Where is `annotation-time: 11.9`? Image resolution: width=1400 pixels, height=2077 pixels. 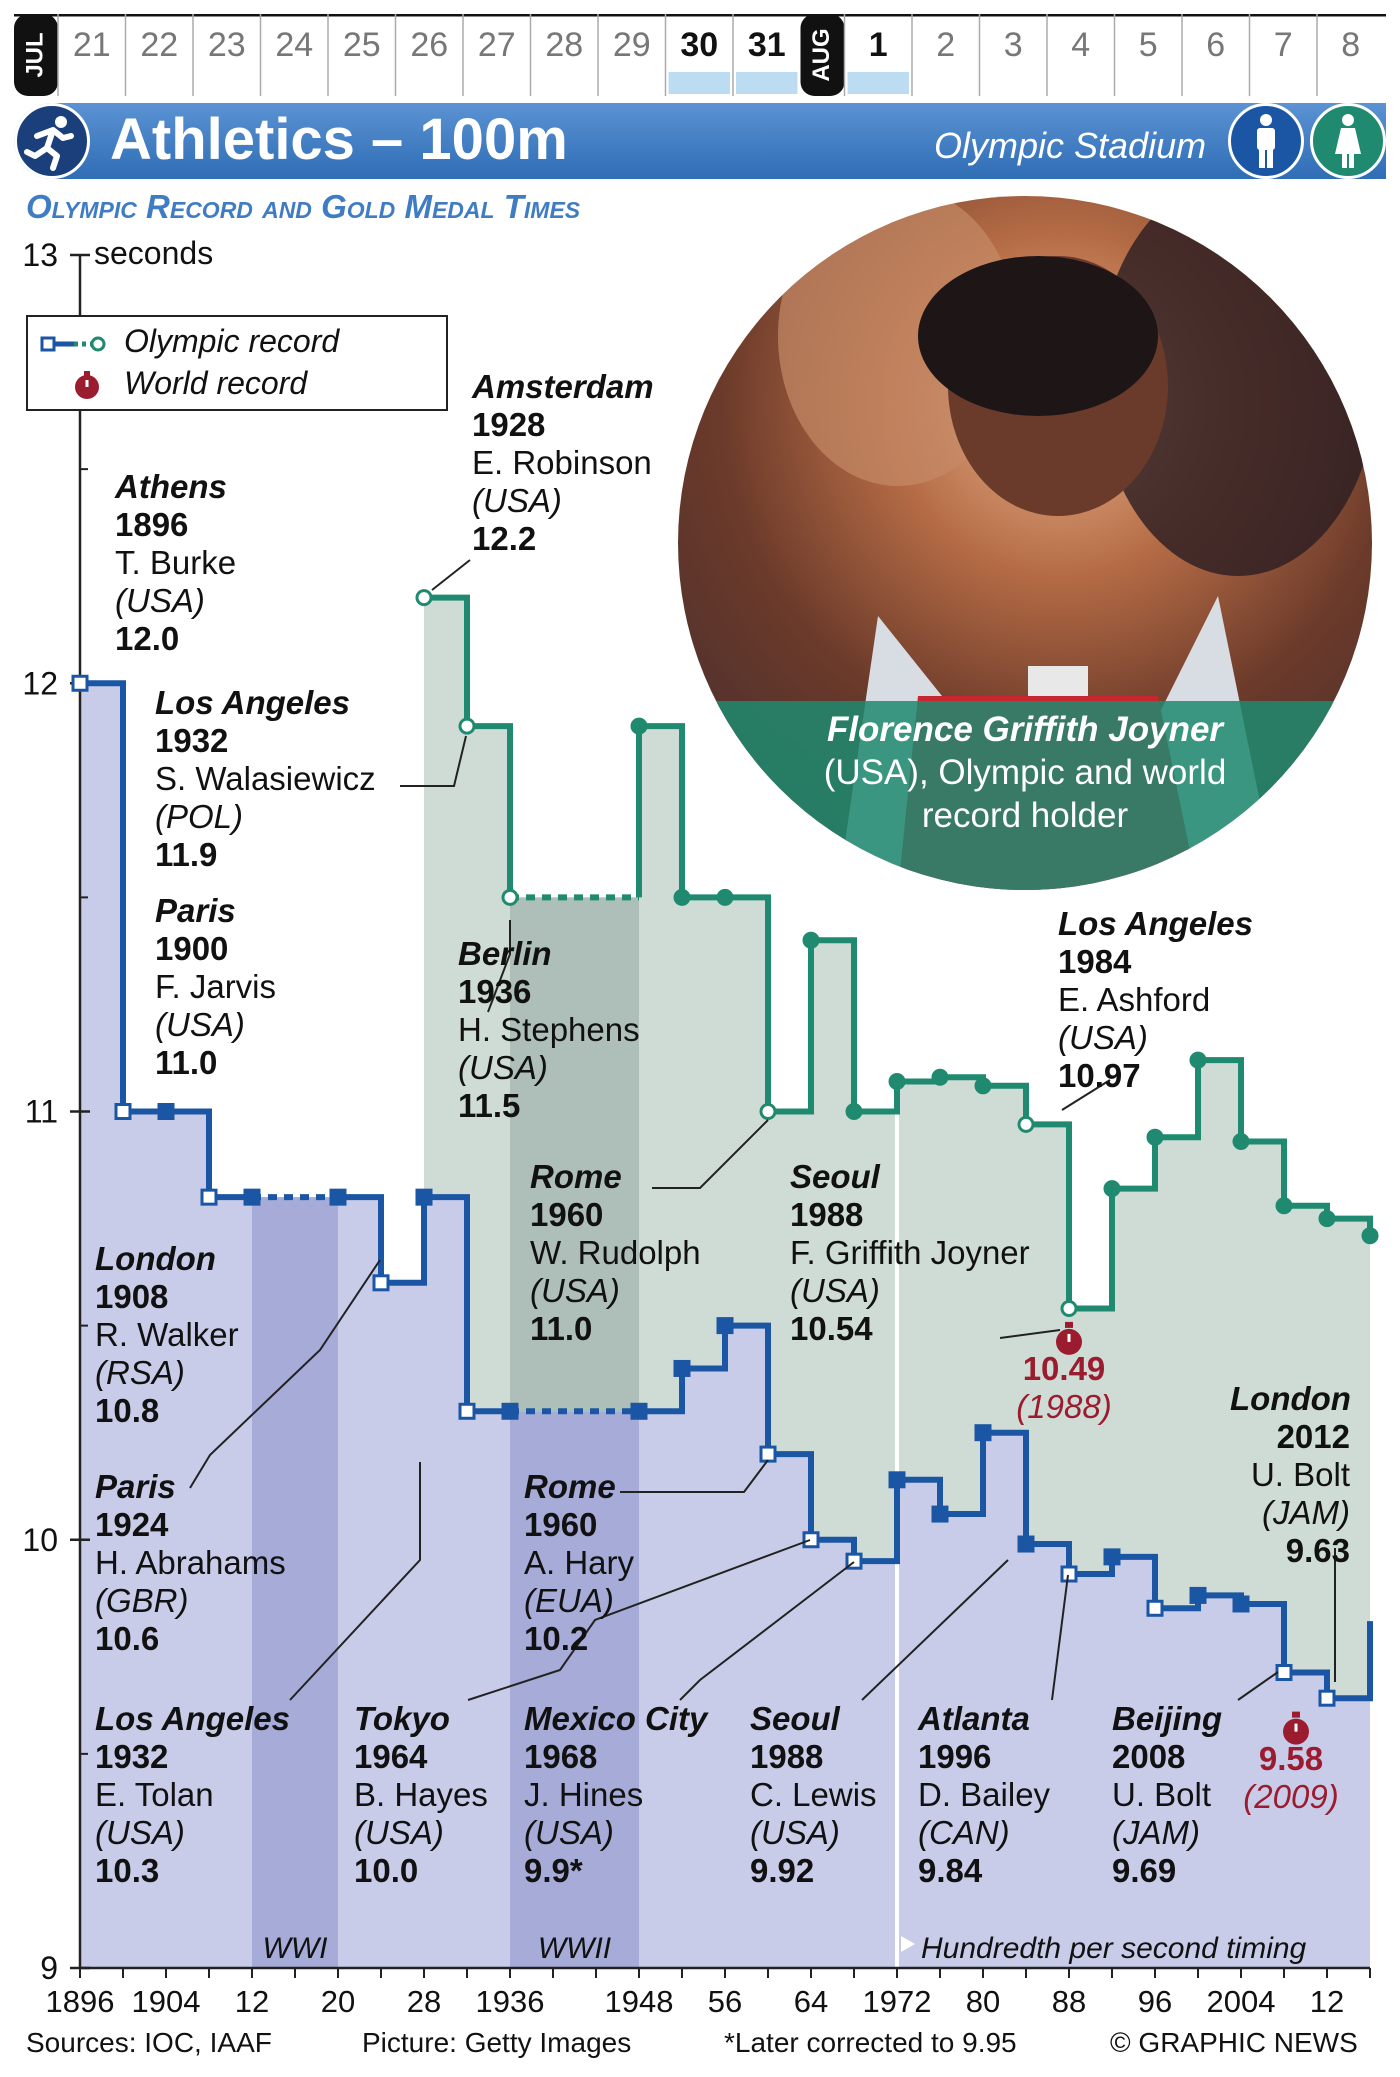
annotation-time: 11.9 is located at coordinates (186, 854).